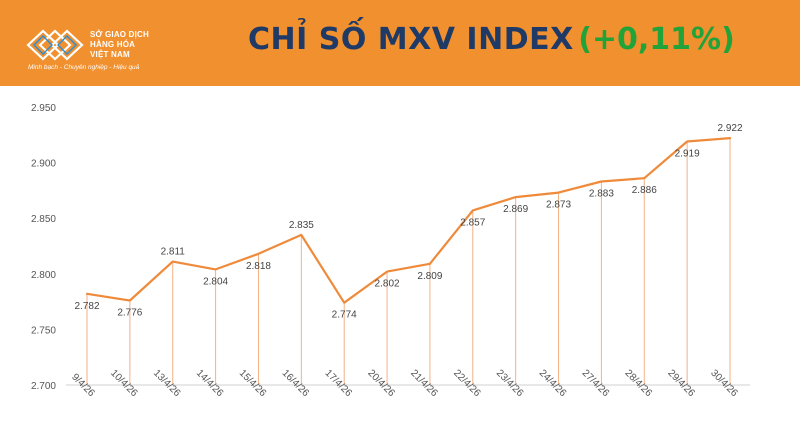 This screenshot has width=800, height=448. What do you see at coordinates (253, 384) in the screenshot?
I see `x-tick-label: 15/4/26` at bounding box center [253, 384].